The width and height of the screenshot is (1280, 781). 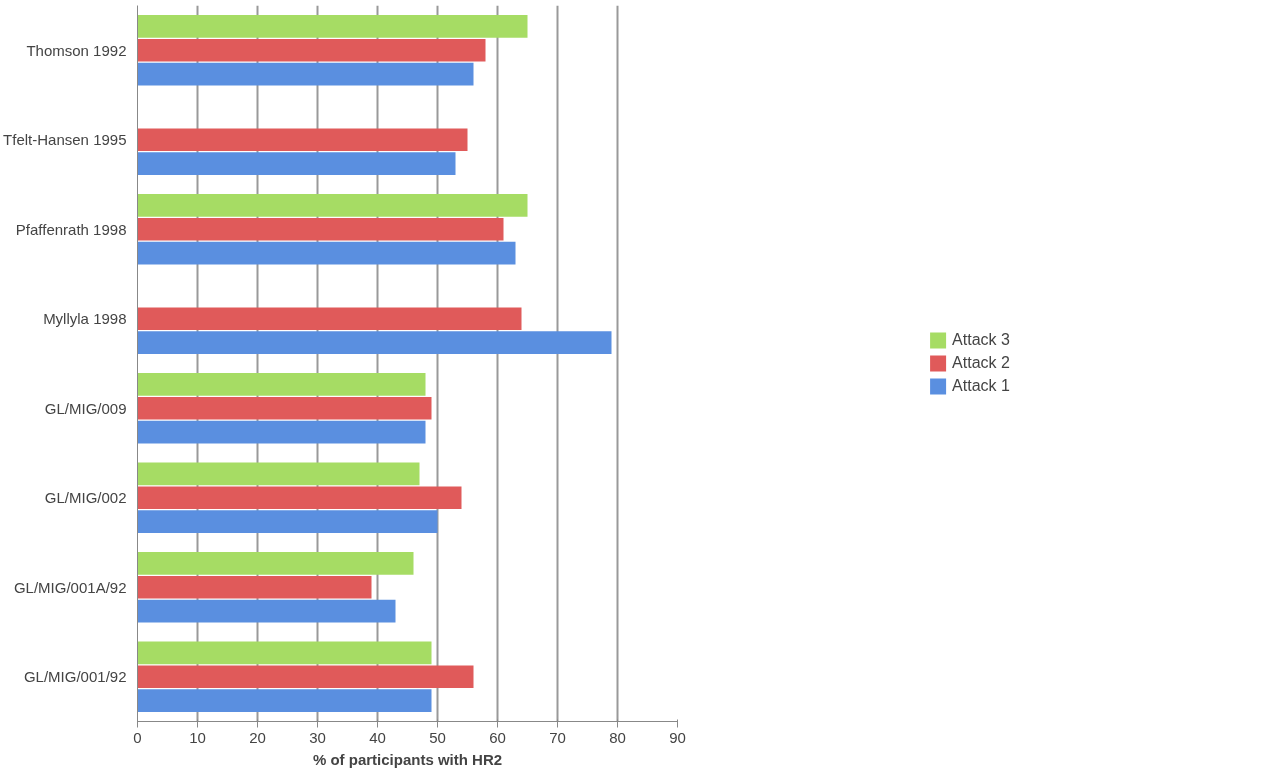 I want to click on x-tick-label: 80, so click(x=617, y=737).